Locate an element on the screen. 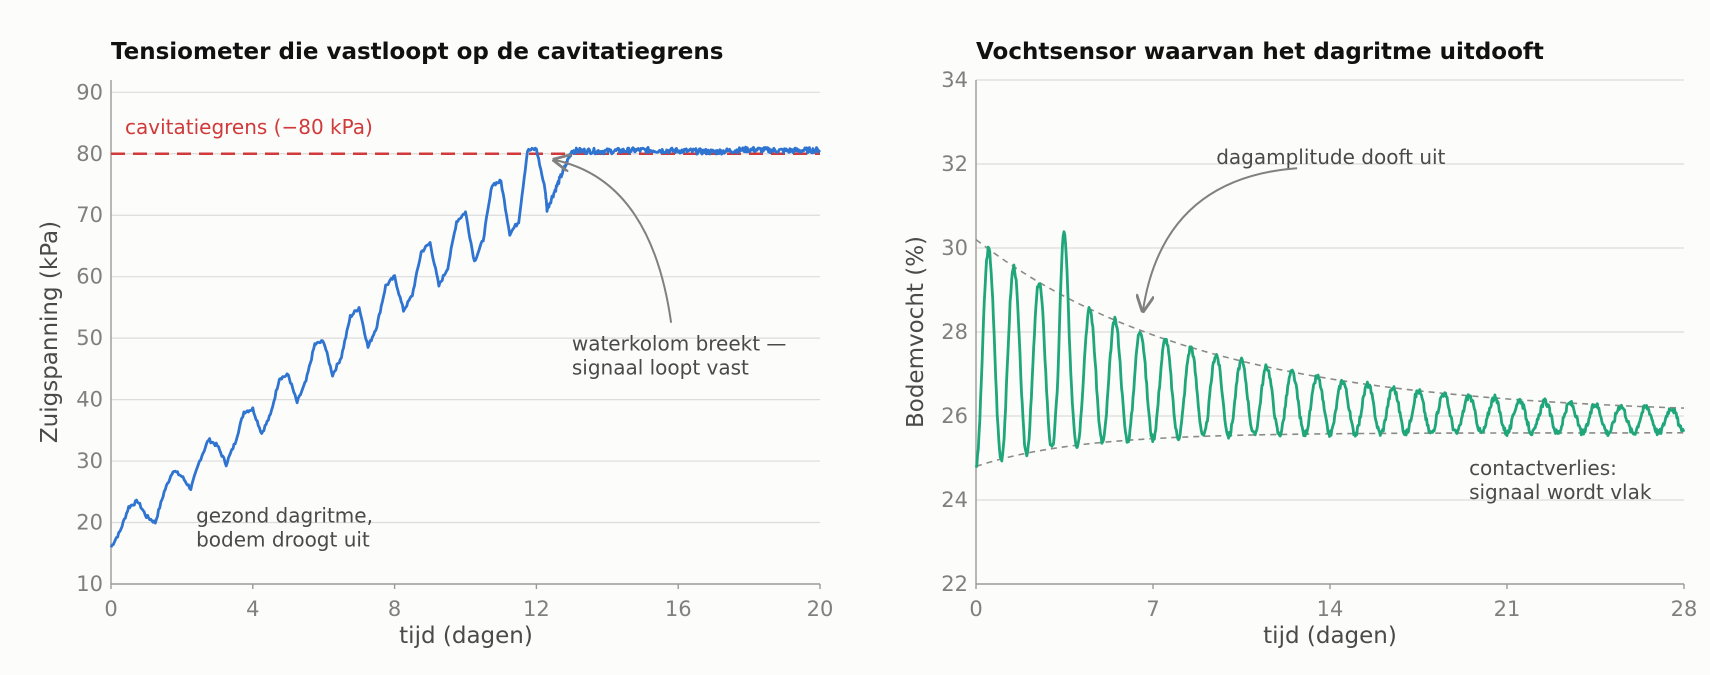  y-tick-label: 32 is located at coordinates (954, 164).